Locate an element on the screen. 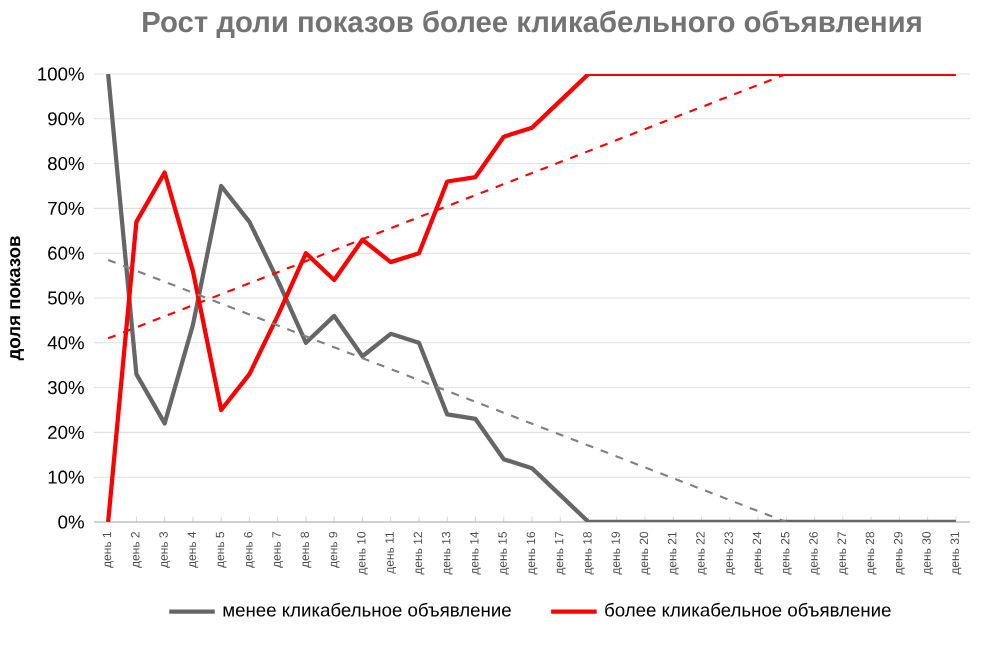  legend-label: менее кликабельное объявление is located at coordinates (367, 609).